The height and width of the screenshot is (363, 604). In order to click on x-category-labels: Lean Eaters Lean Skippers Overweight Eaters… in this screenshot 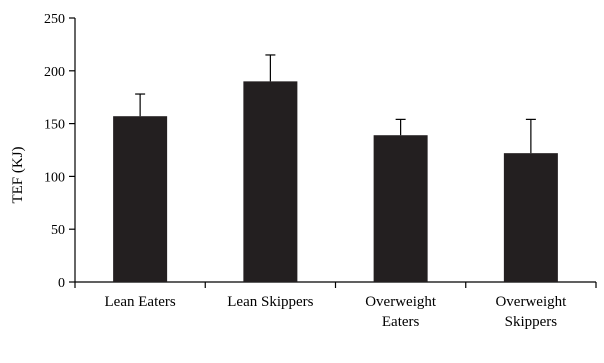, I will do `click(336, 312)`.